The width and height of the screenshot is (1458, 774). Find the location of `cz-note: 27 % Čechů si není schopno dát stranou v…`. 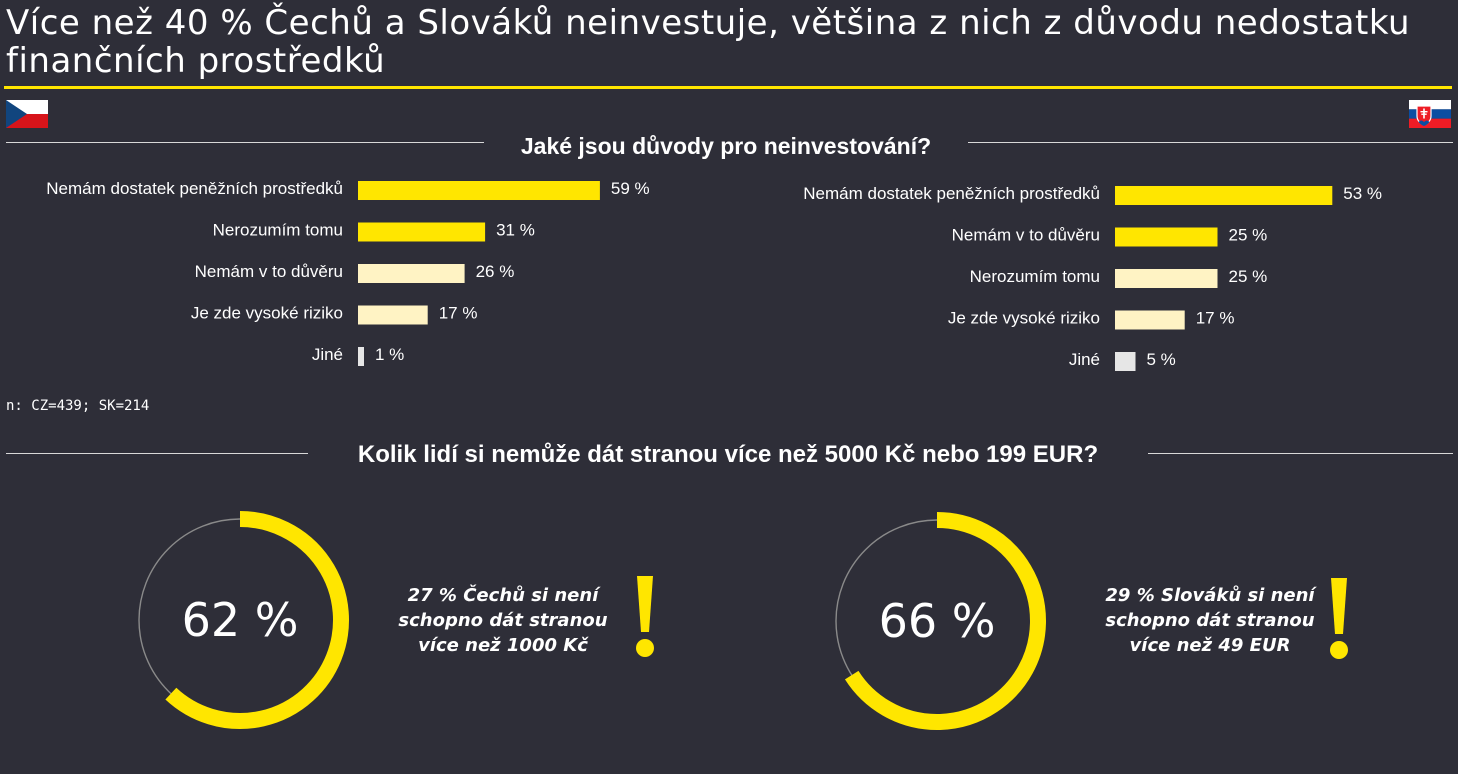

cz-note: 27 % Čechů si není schopno dát stranou v… is located at coordinates (503, 620).